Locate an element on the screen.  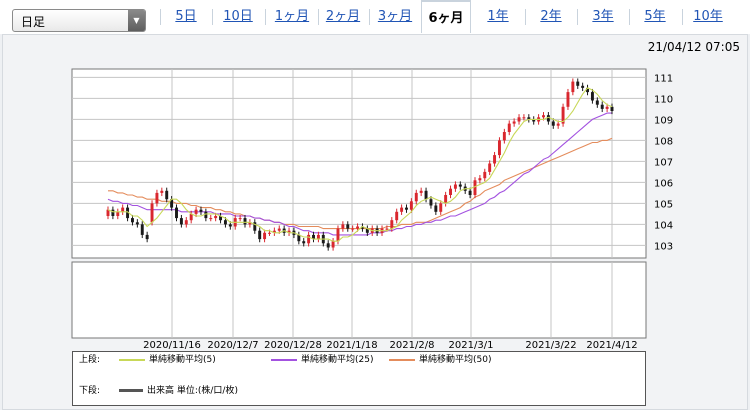
legend-lower-label: 下段: is located at coordinates (90, 391).